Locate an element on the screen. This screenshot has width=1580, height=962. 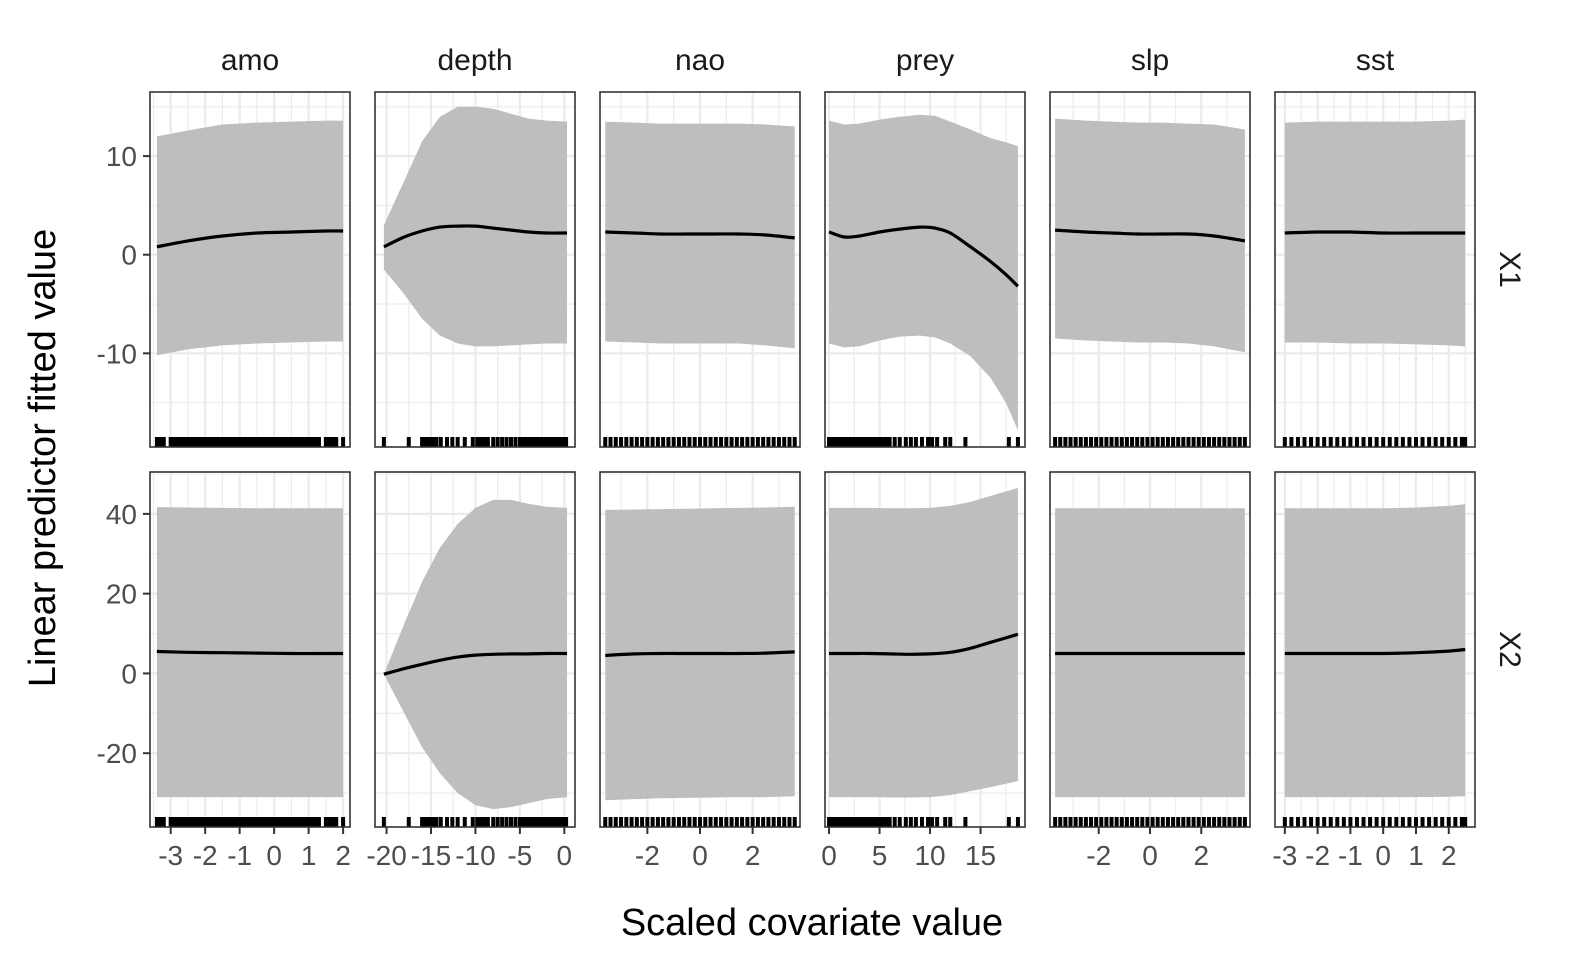
x-axis-title: Scaled covariate value is located at coordinates (812, 923).